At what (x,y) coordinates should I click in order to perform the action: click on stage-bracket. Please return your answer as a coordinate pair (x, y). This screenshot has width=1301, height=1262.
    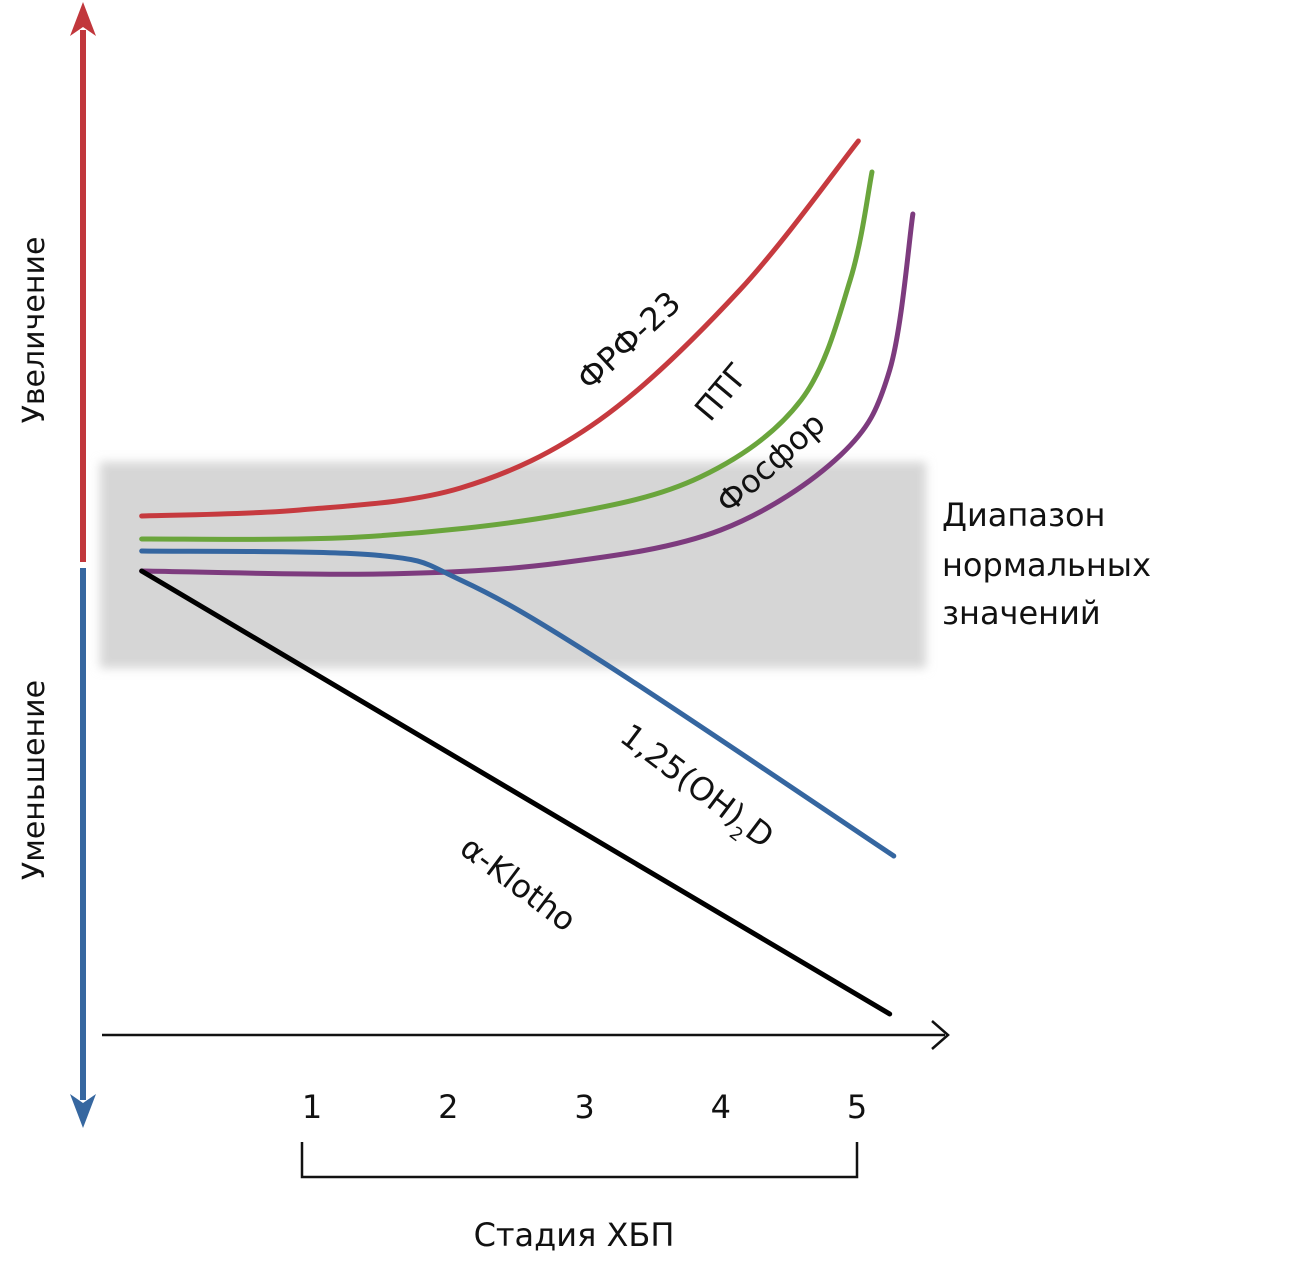
    Looking at the image, I should click on (579, 1160).